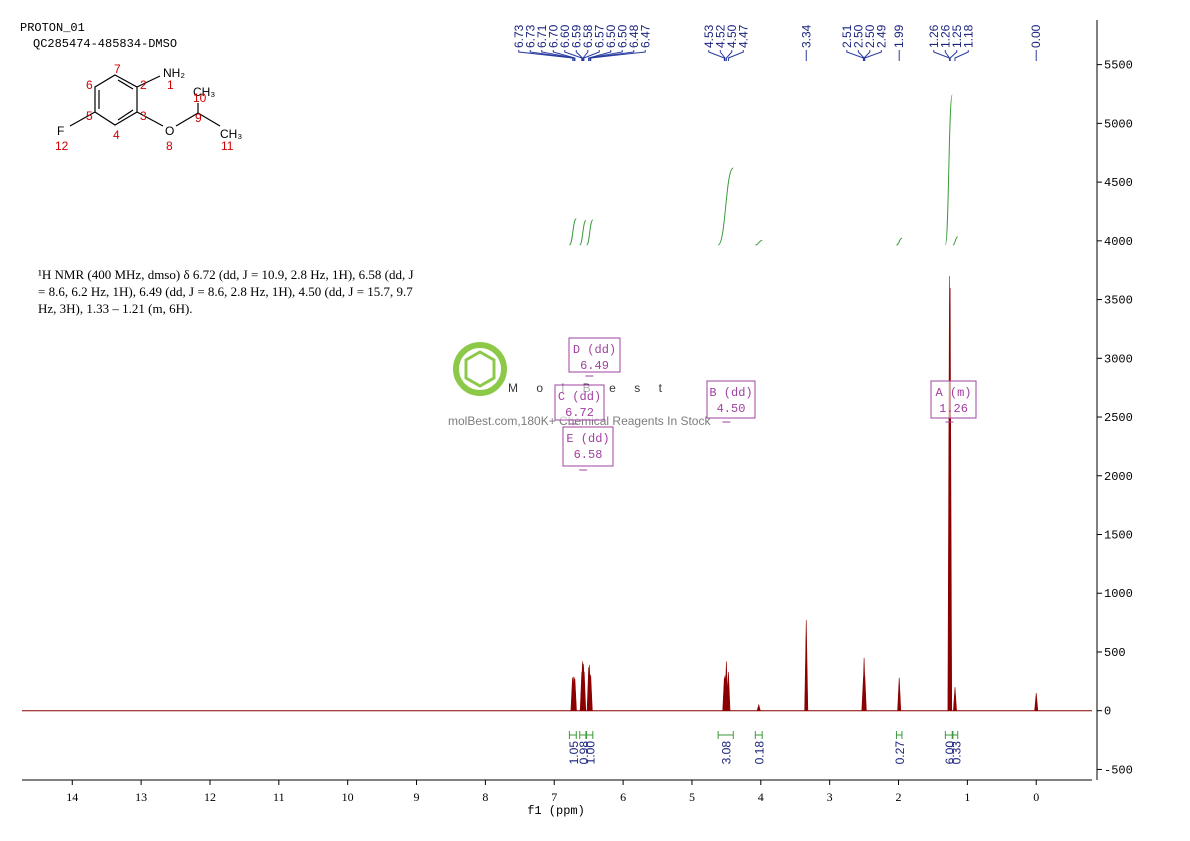  I want to click on watermark-logo, so click(480, 369).